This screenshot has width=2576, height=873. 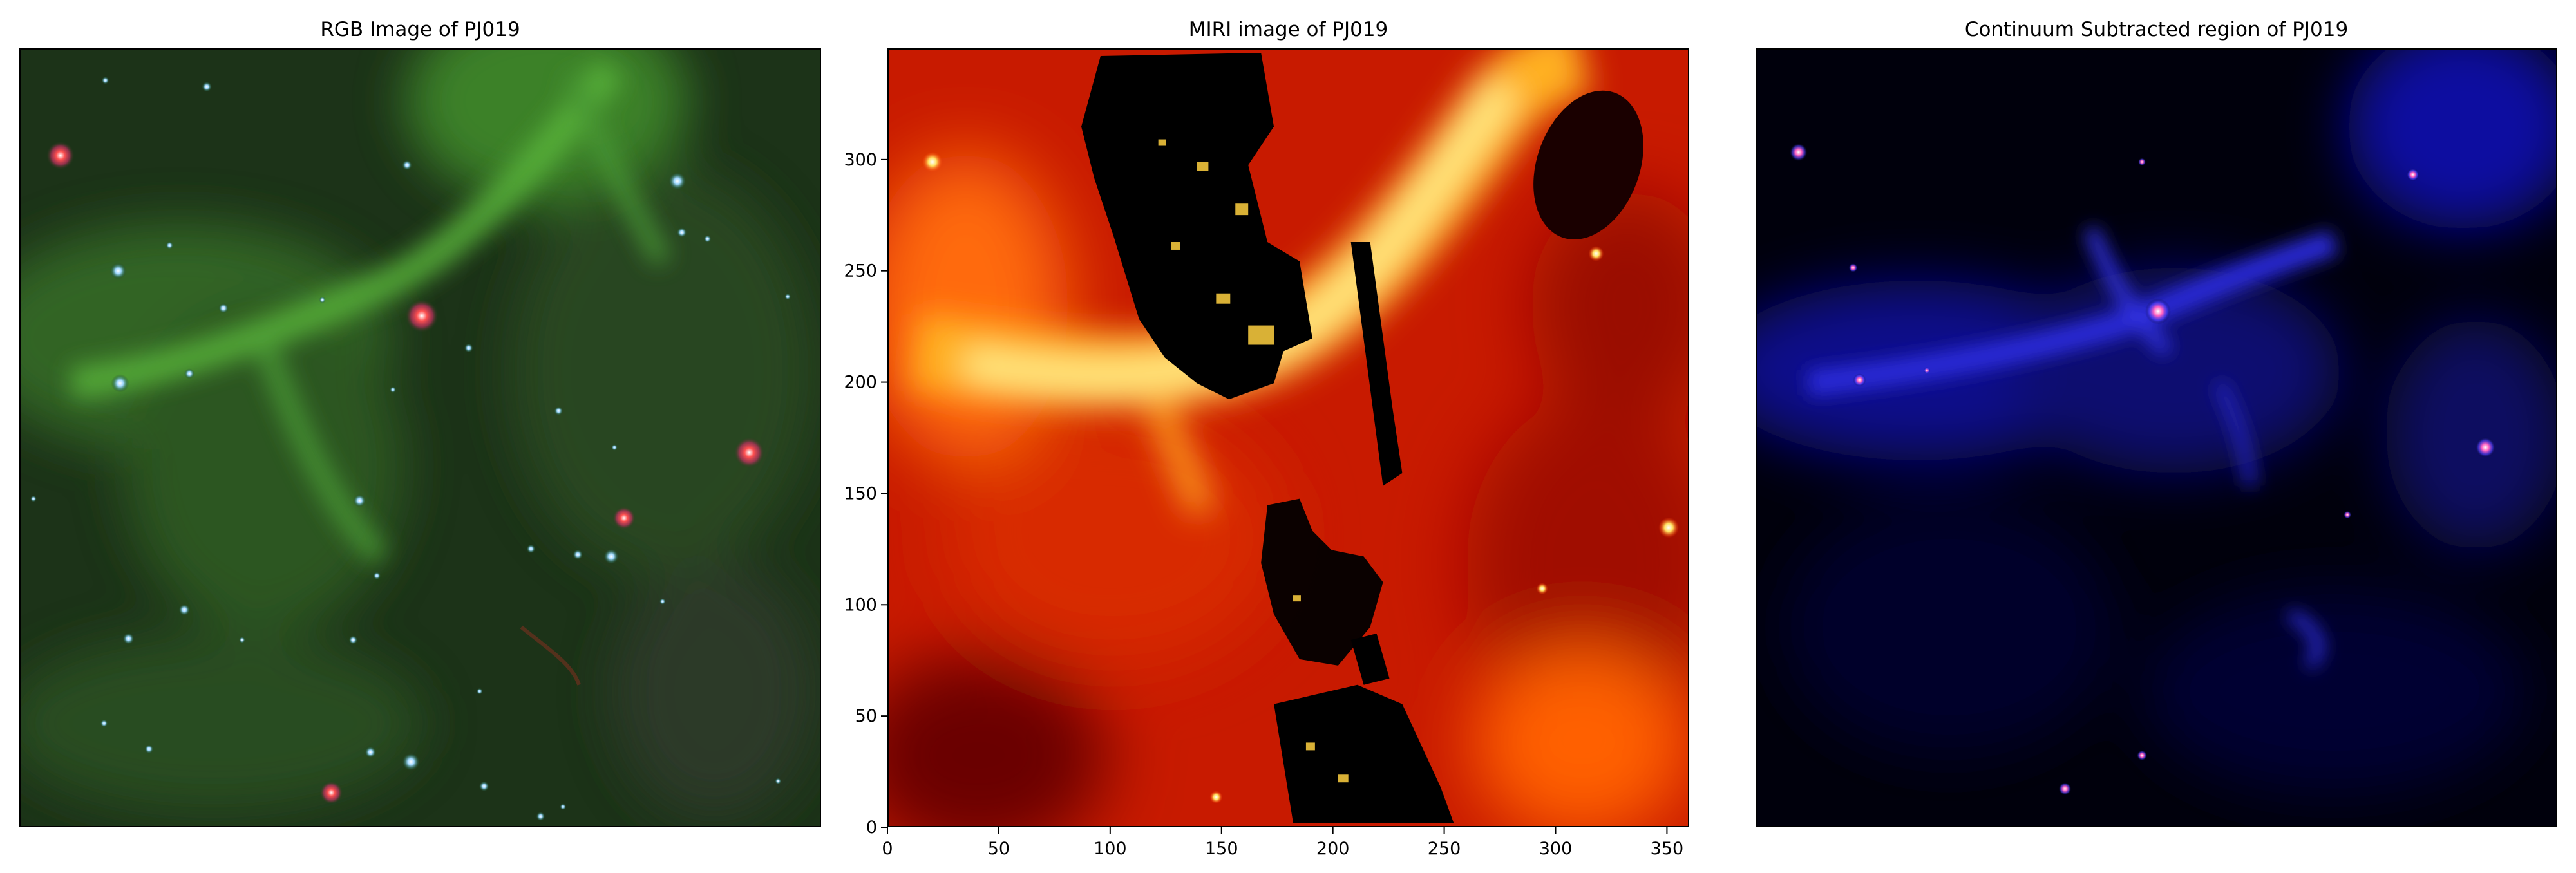 What do you see at coordinates (866, 716) in the screenshot?
I see `y-tick-label: 50` at bounding box center [866, 716].